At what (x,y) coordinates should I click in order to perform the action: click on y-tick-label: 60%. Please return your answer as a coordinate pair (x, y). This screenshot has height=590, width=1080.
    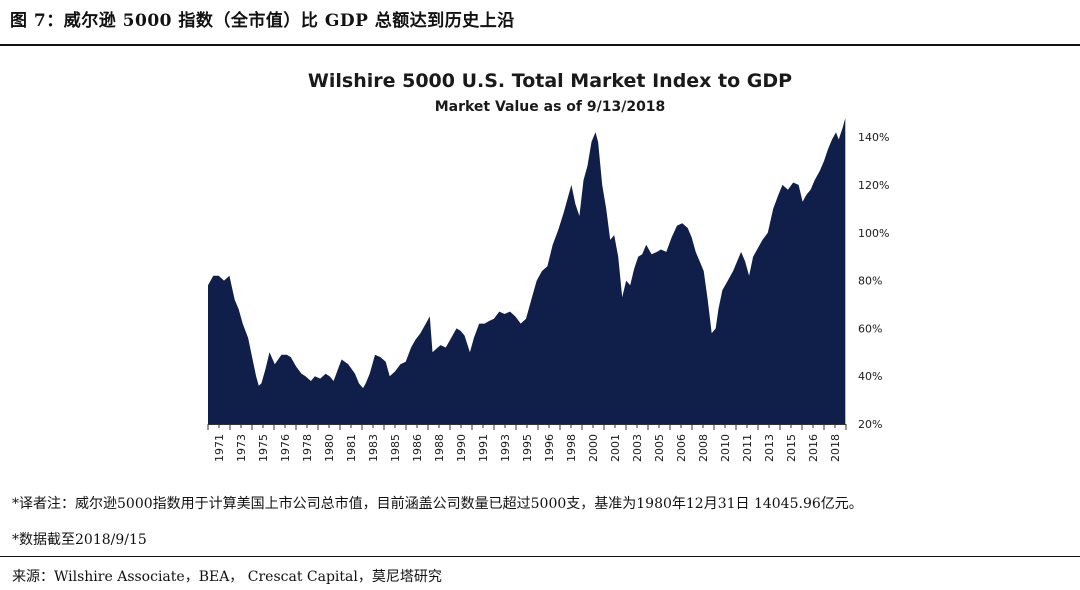
    Looking at the image, I should click on (870, 328).